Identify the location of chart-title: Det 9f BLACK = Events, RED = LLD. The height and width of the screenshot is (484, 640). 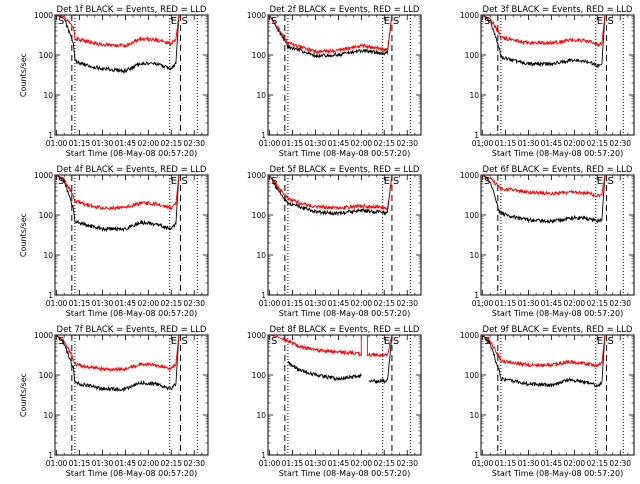
(558, 330).